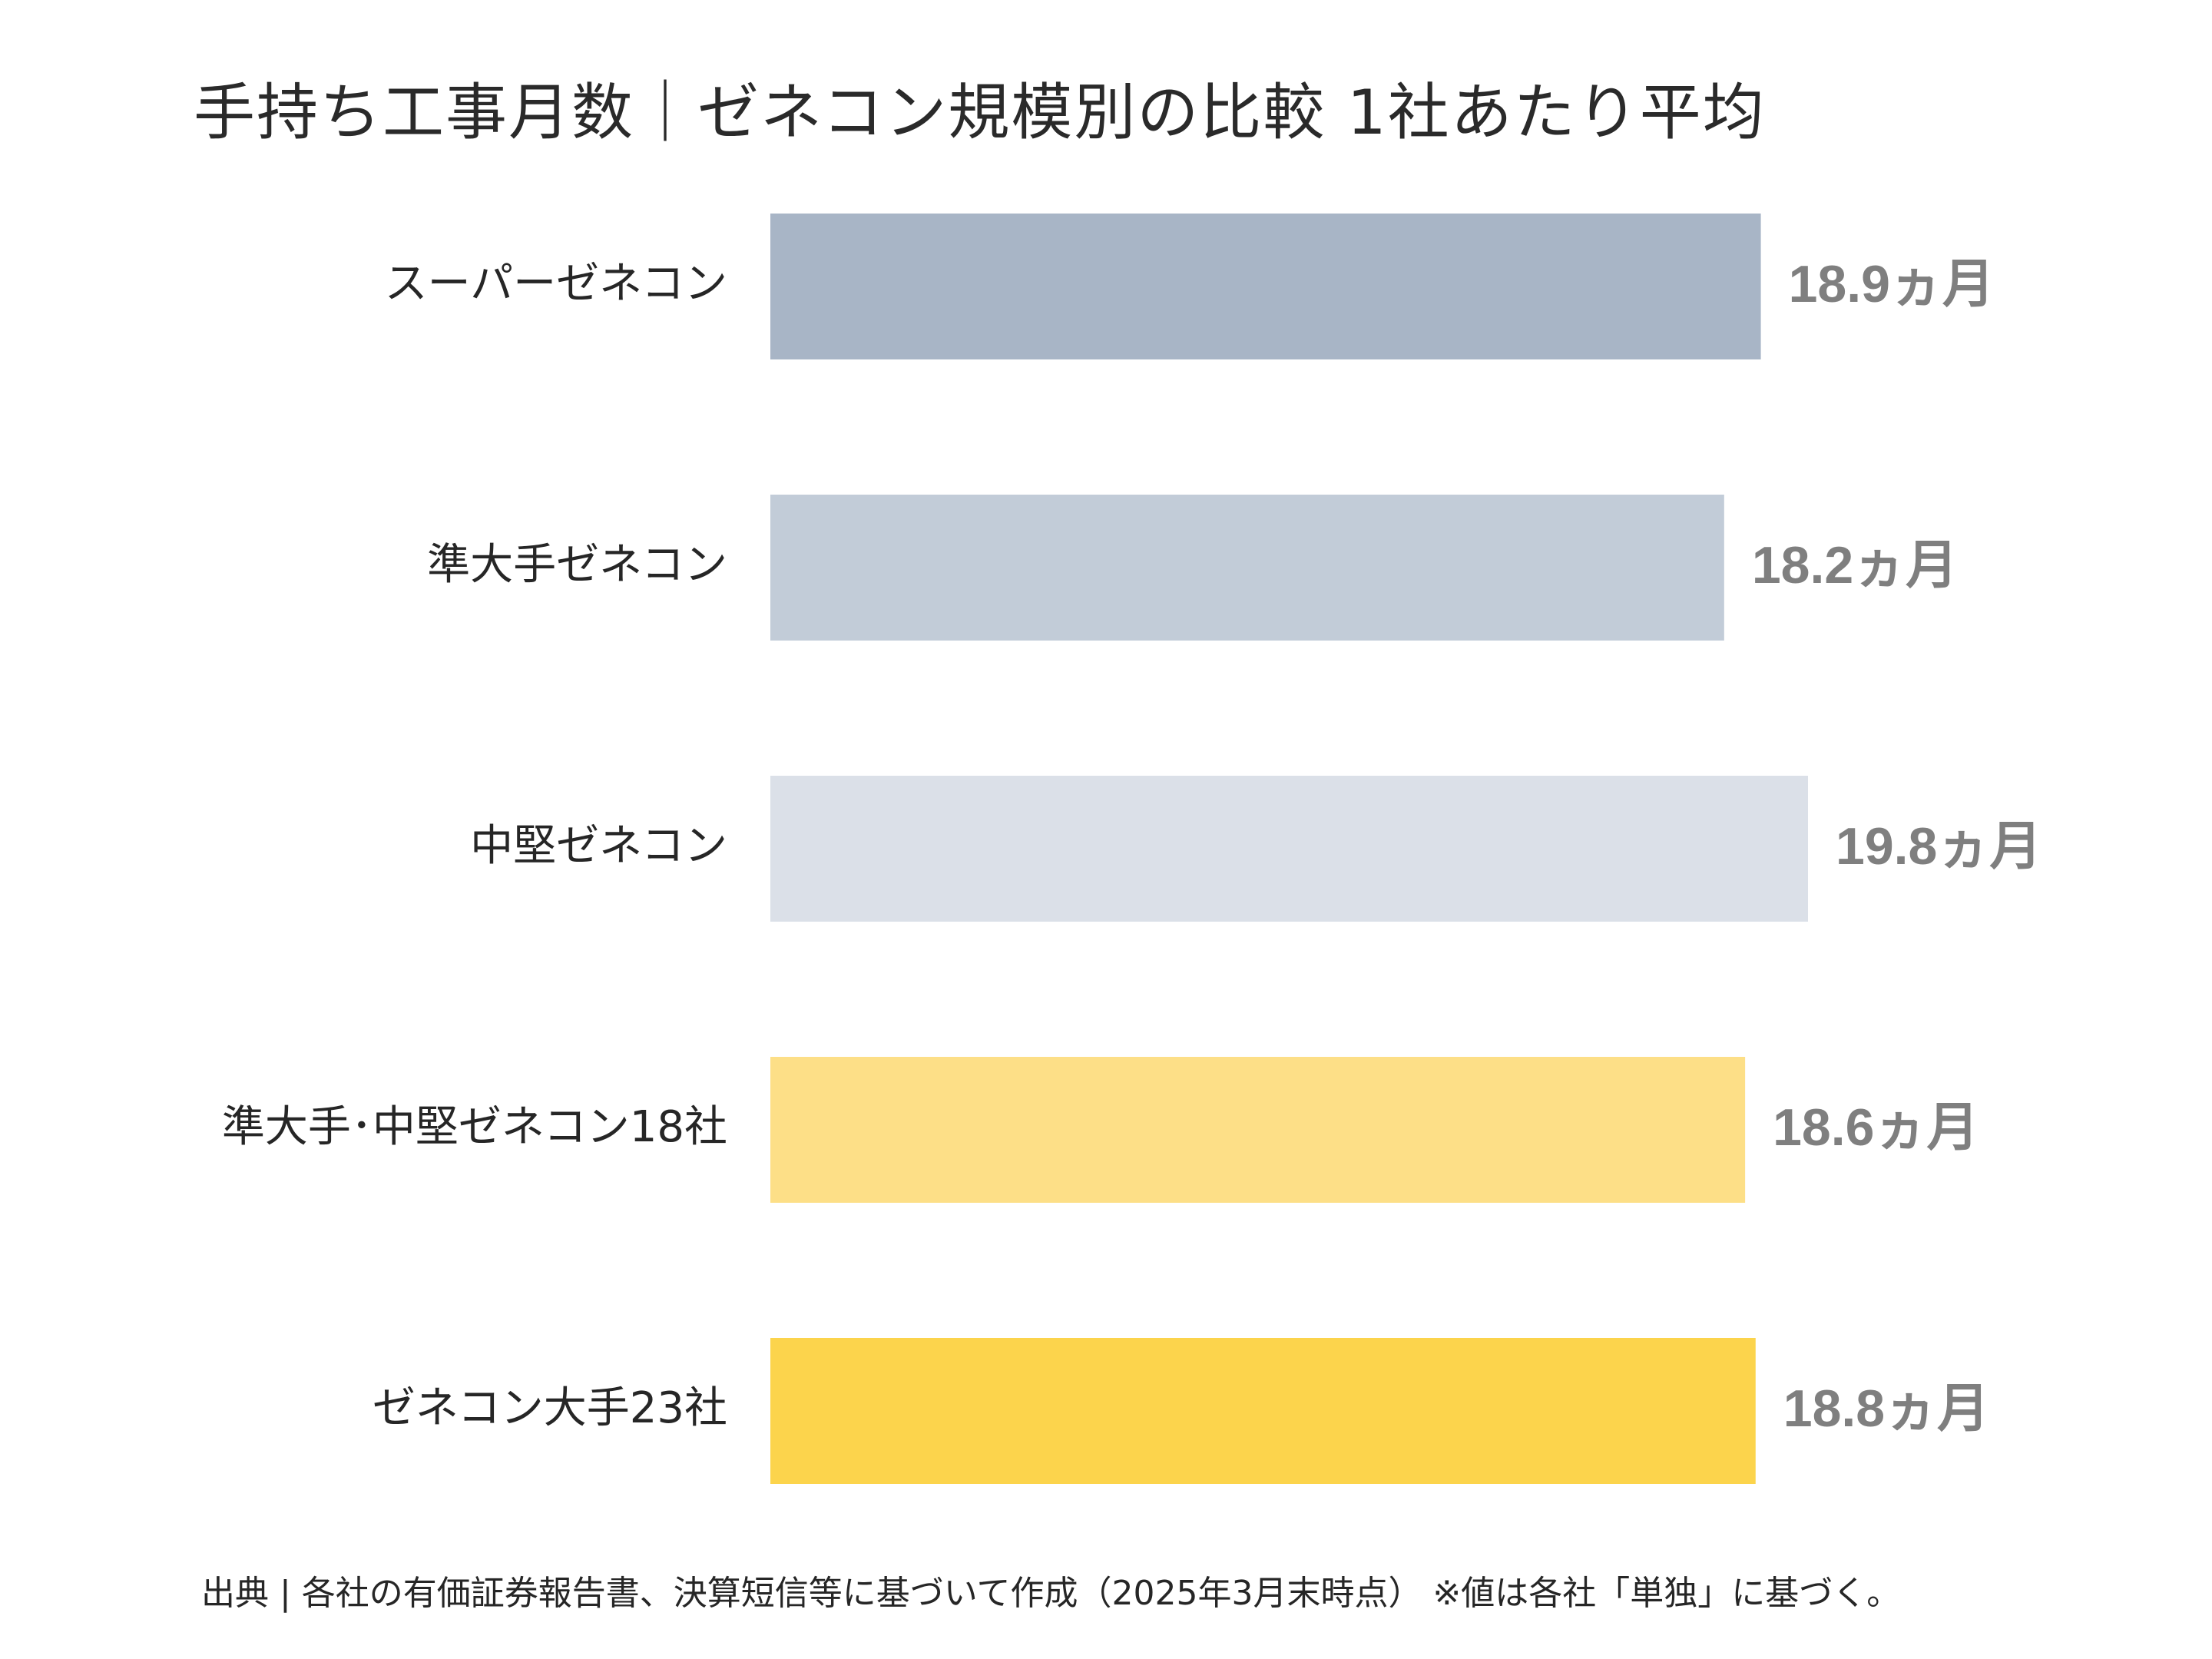 The width and height of the screenshot is (2212, 1659). I want to click on value-label: 18.8ヵ月, so click(1886, 1409).